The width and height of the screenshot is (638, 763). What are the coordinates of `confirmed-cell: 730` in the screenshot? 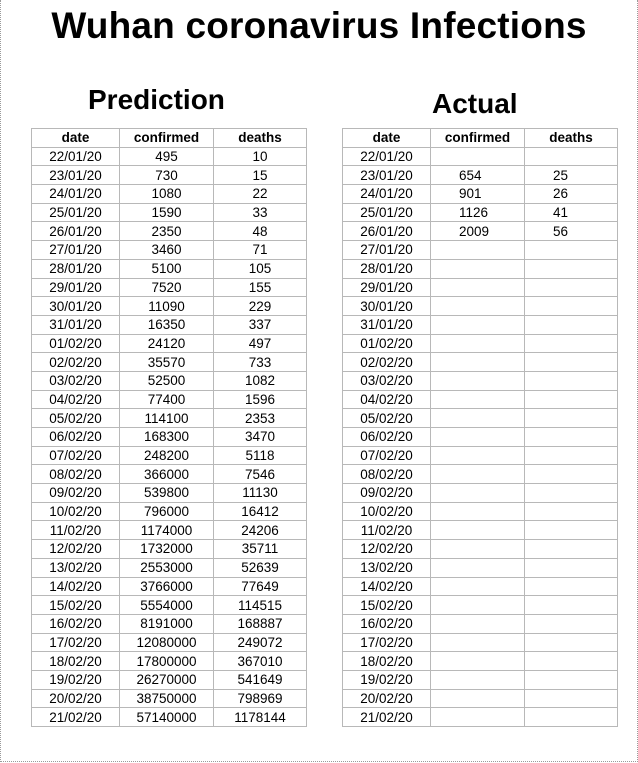 It's located at (166, 175).